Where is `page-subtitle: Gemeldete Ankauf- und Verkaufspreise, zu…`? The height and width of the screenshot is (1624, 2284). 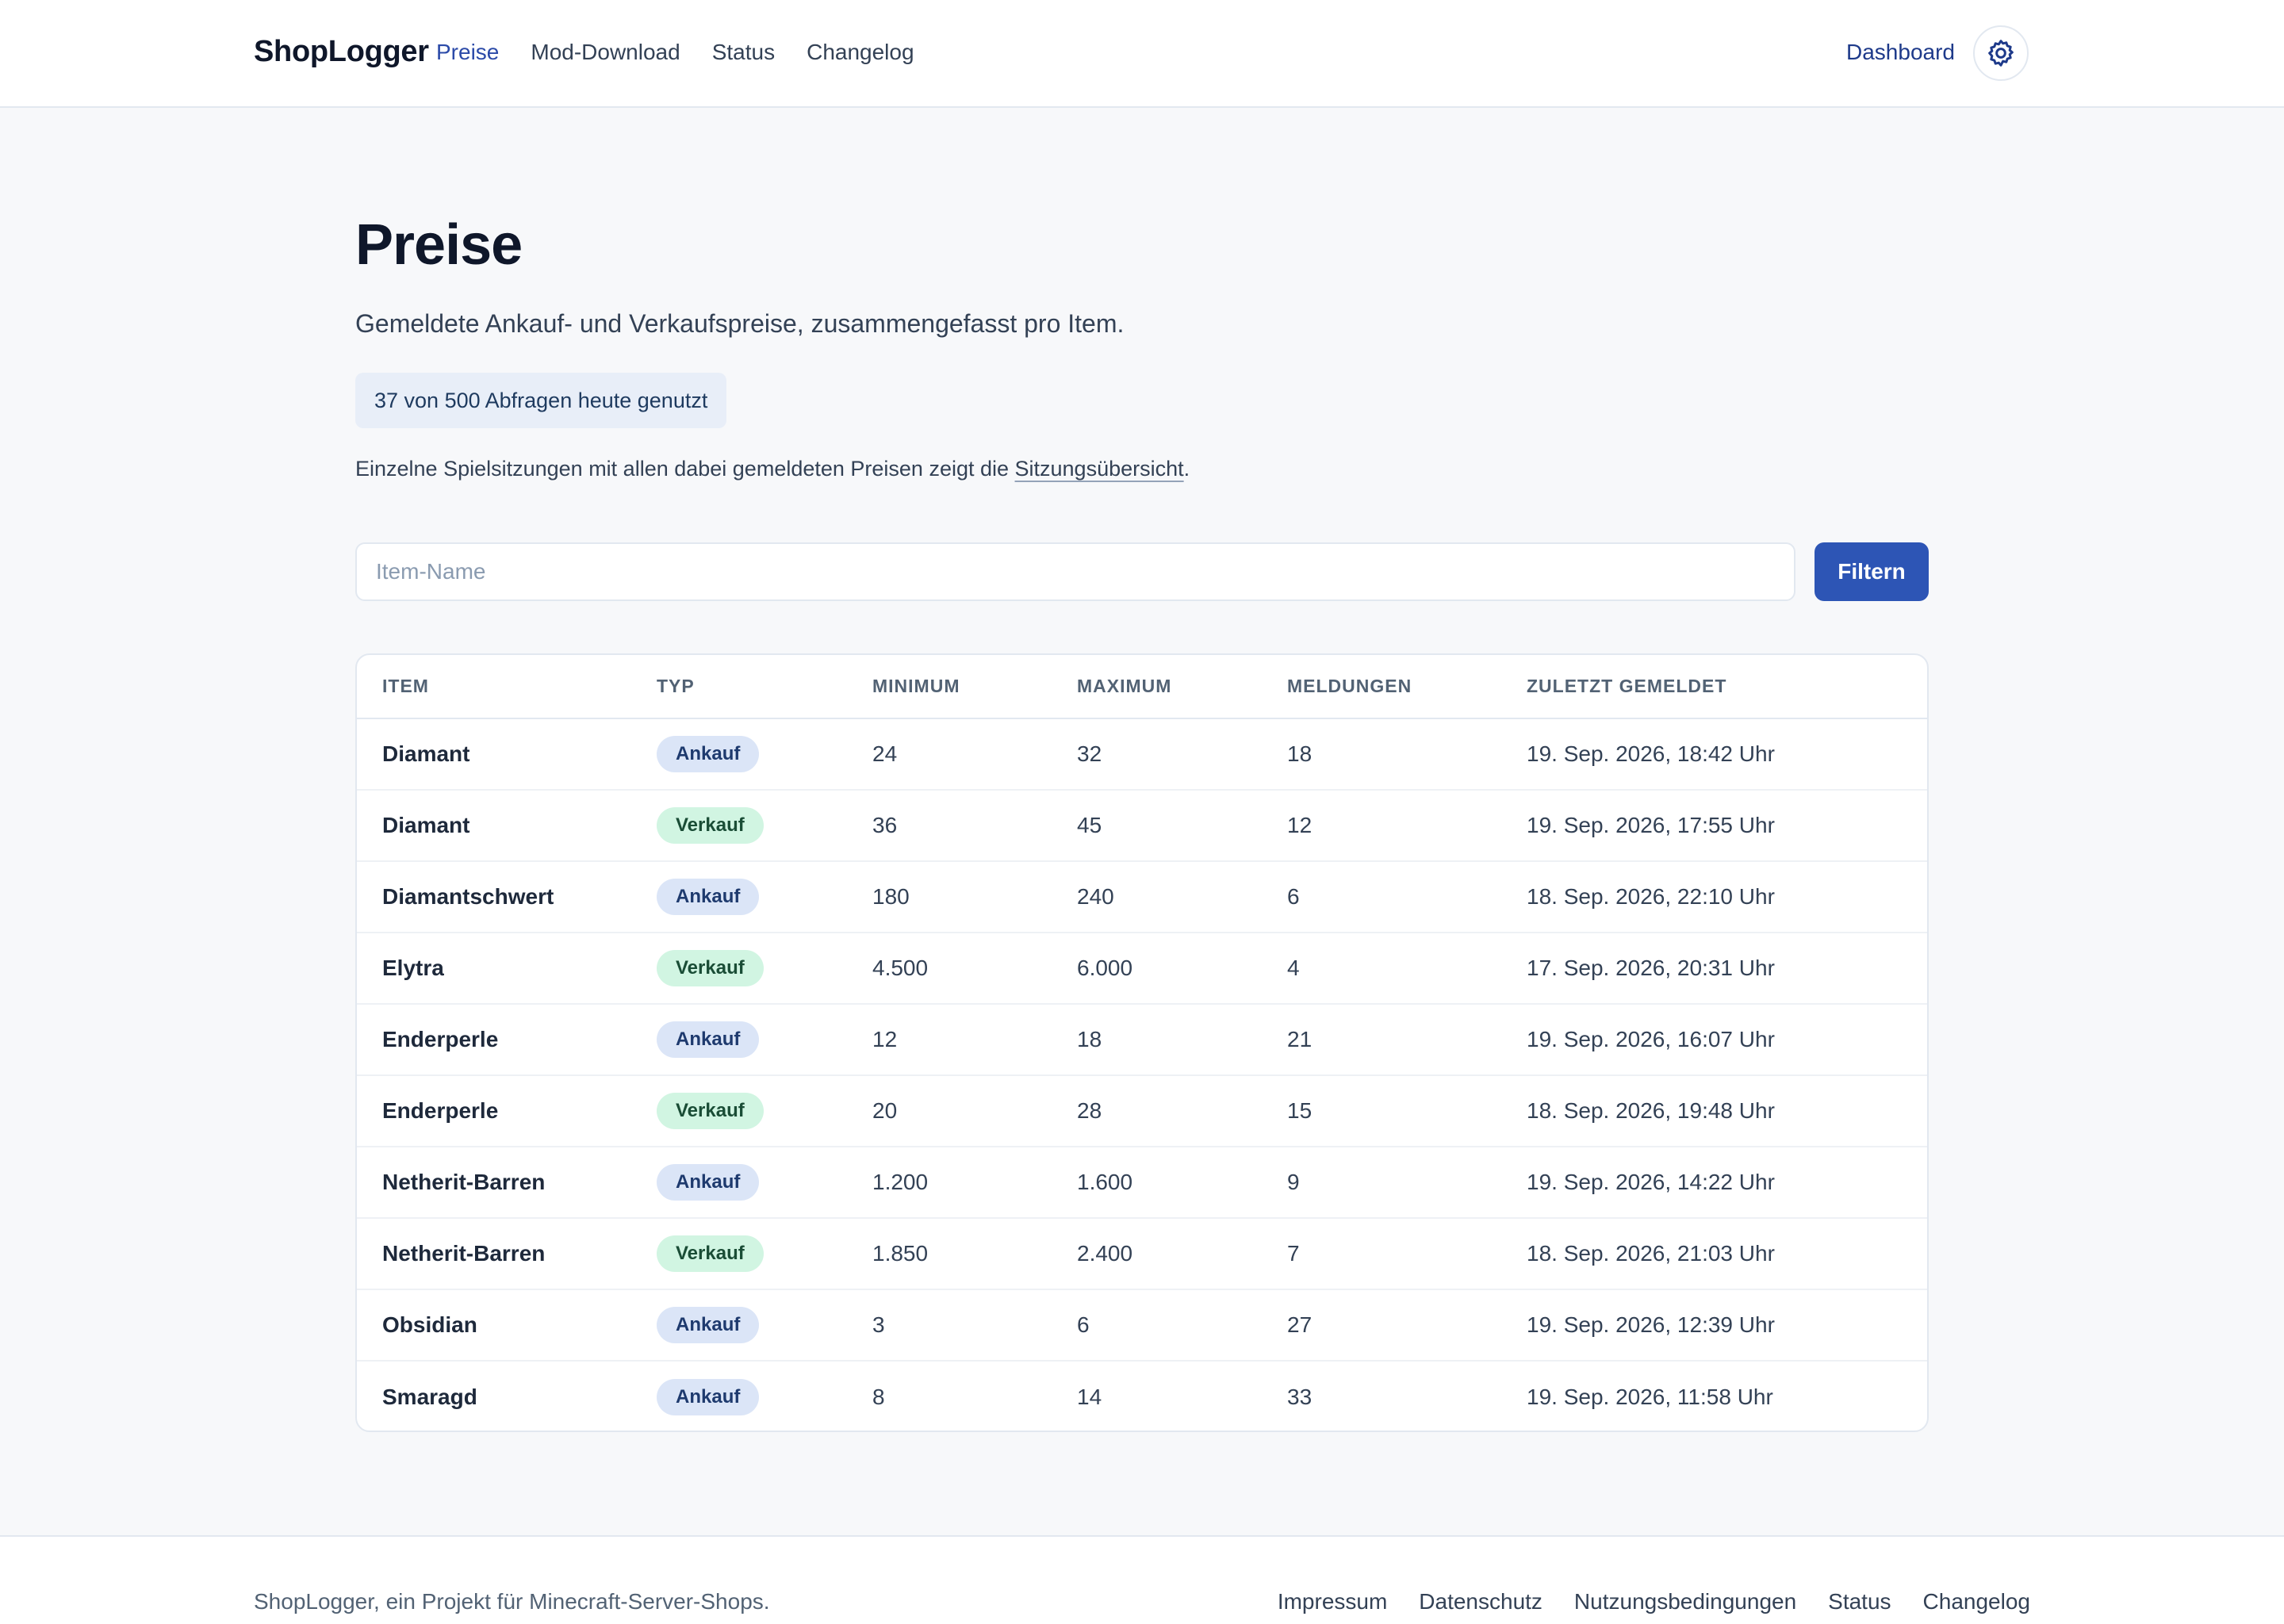
page-subtitle: Gemeldete Ankauf- und Verkaufspreise, zu… is located at coordinates (740, 323).